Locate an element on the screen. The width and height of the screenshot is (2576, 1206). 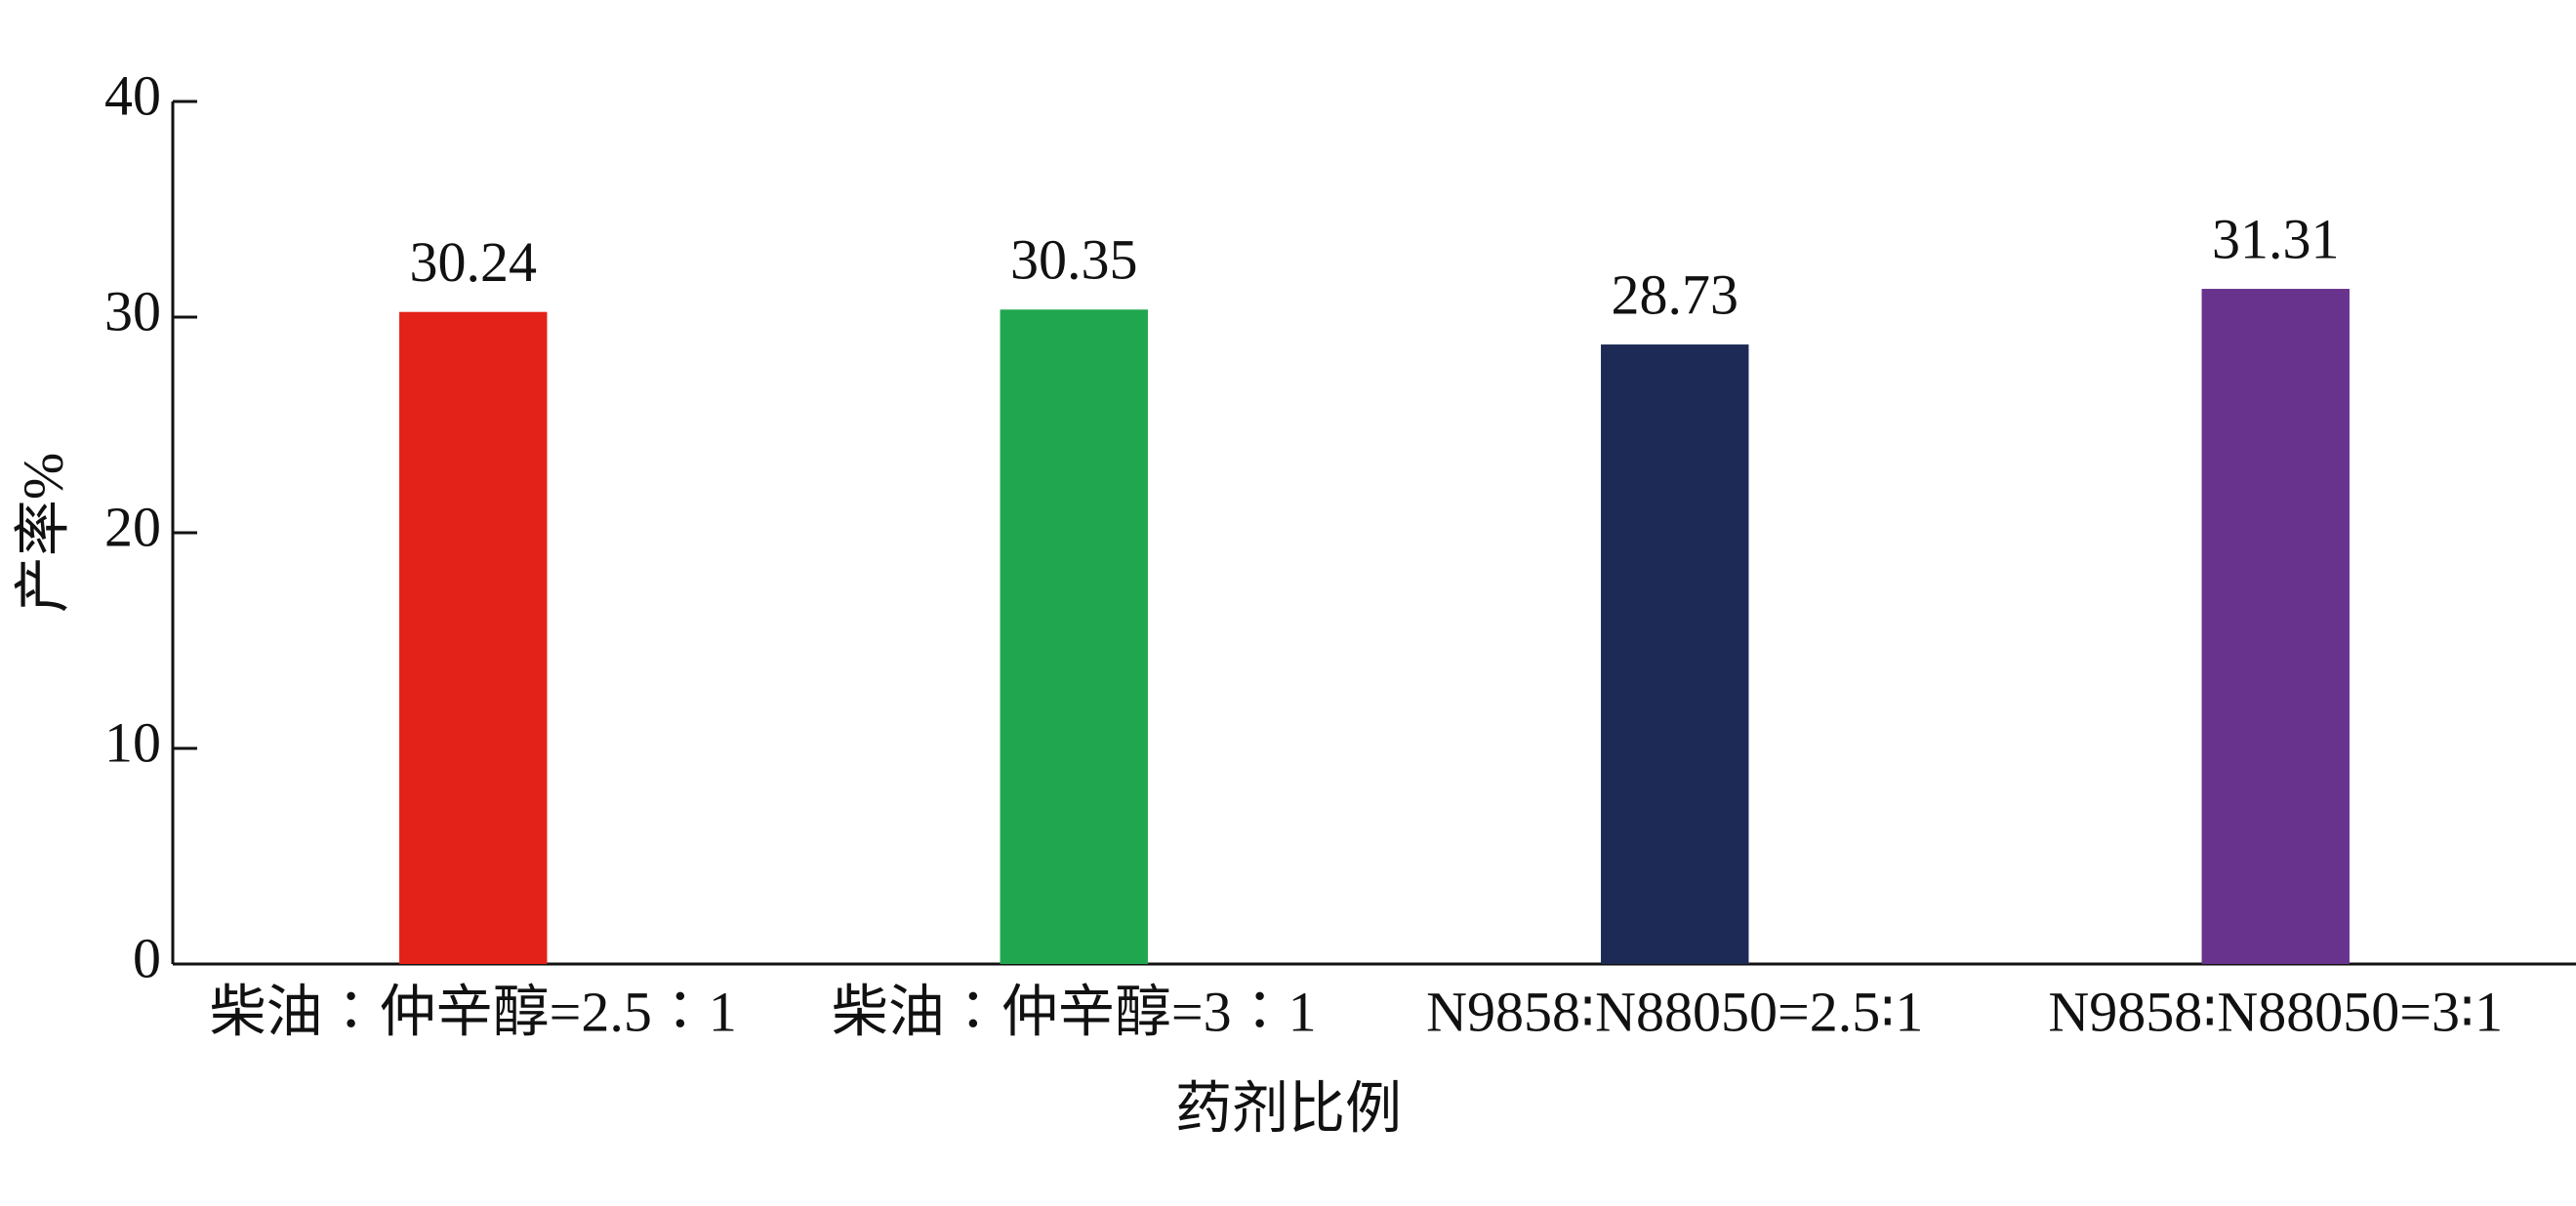
x-tick-label: 柴油∶仲辛醇=3∶1 is located at coordinates (1074, 1011).